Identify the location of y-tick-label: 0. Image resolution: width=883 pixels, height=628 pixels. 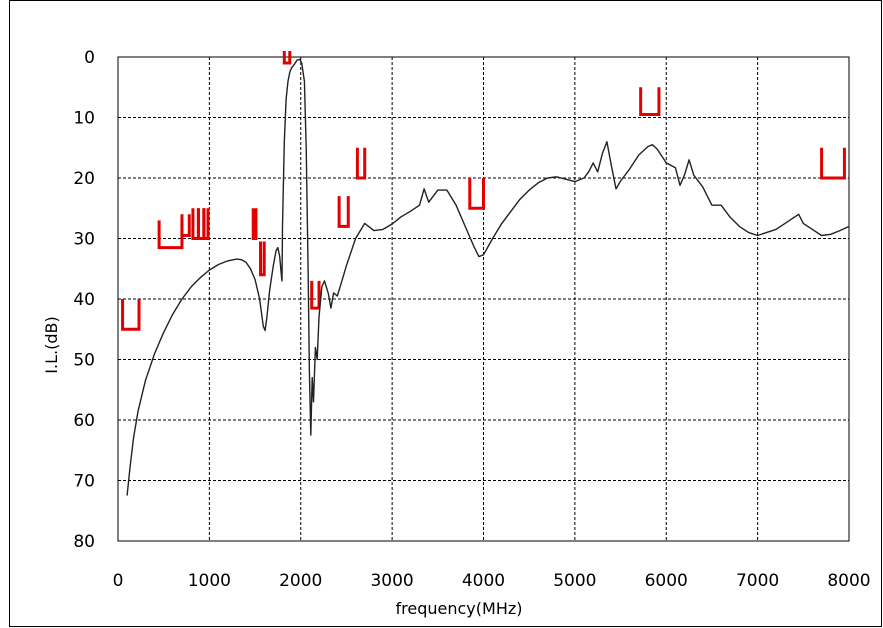
(89, 58).